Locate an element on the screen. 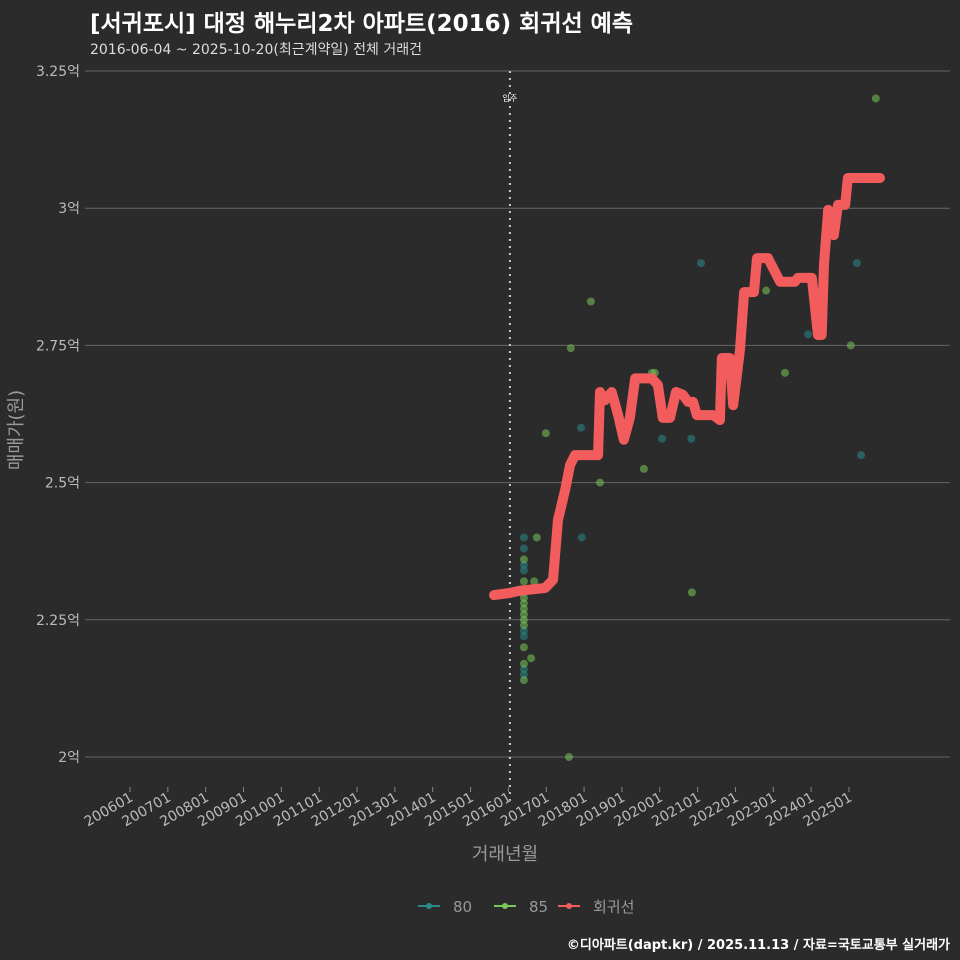 This screenshot has height=960, width=960. legend-marker-회귀선 is located at coordinates (569, 906).